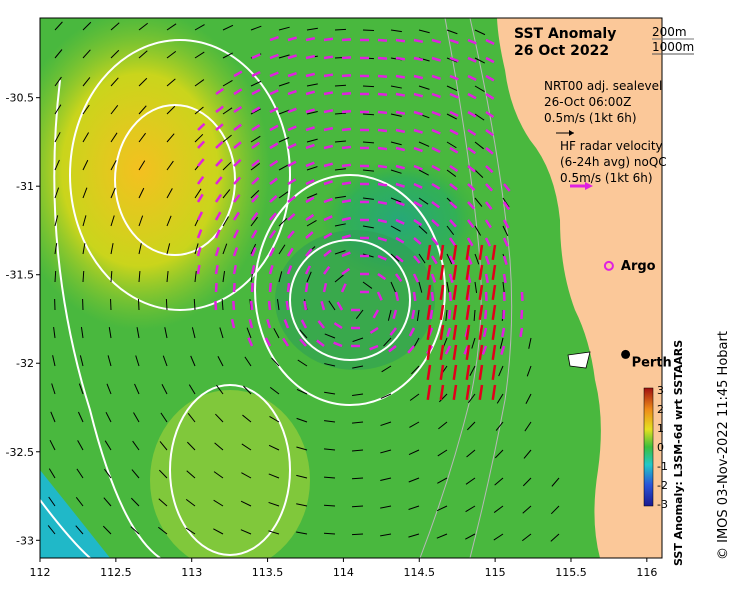 Image resolution: width=740 pixels, height=592 pixels. What do you see at coordinates (662, 504) in the screenshot?
I see `colorbar-tick-label: -3` at bounding box center [662, 504].